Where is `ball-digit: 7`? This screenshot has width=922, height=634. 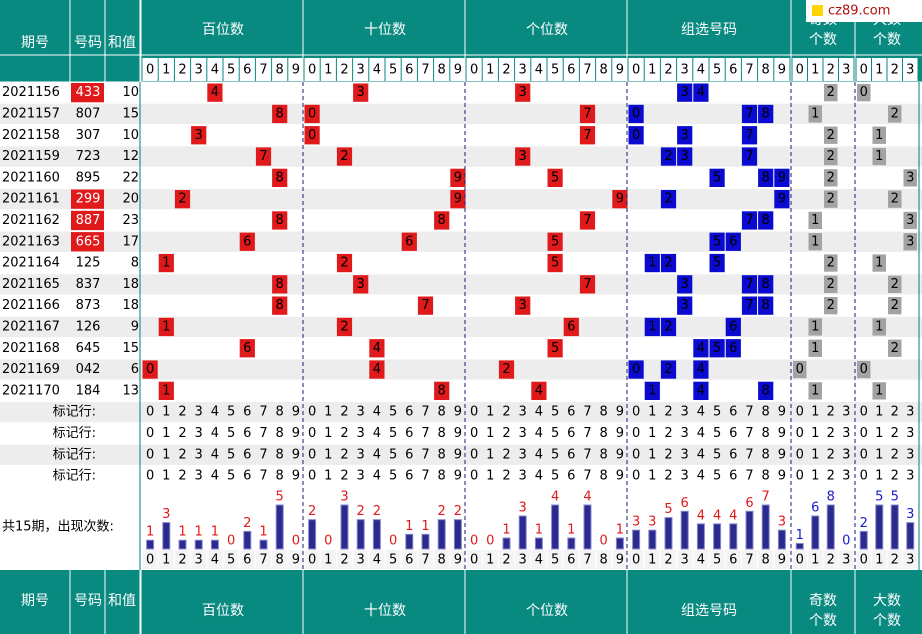
ball-digit: 7 is located at coordinates (749, 305).